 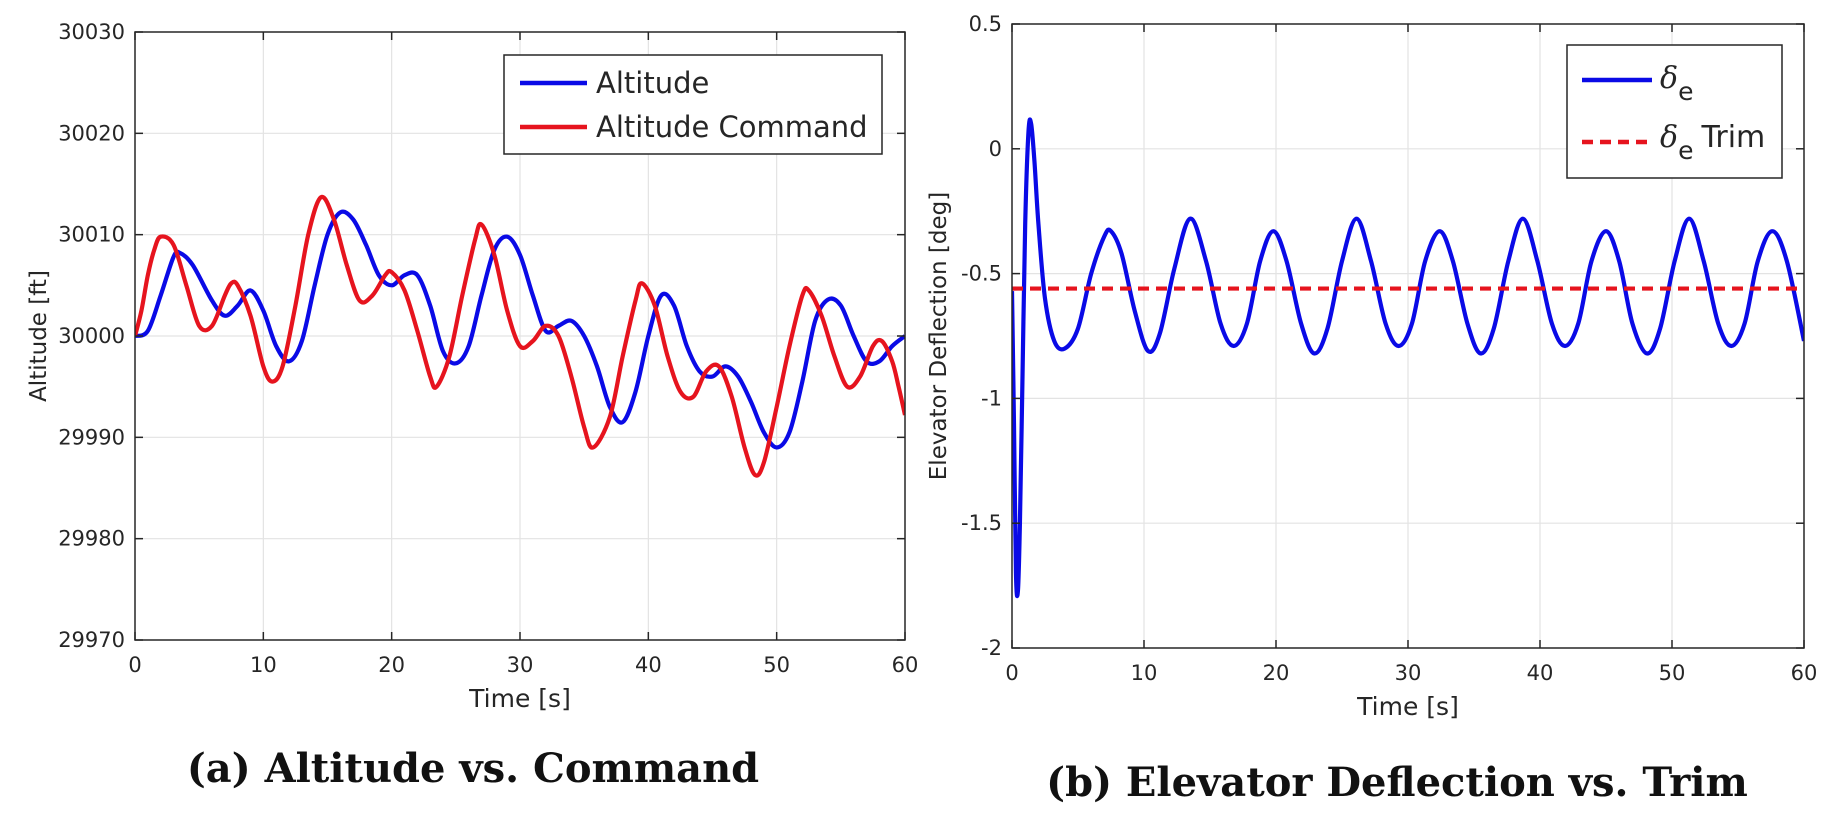 What do you see at coordinates (693, 104) in the screenshot?
I see `legend-altitude: Altitude Altitude Command` at bounding box center [693, 104].